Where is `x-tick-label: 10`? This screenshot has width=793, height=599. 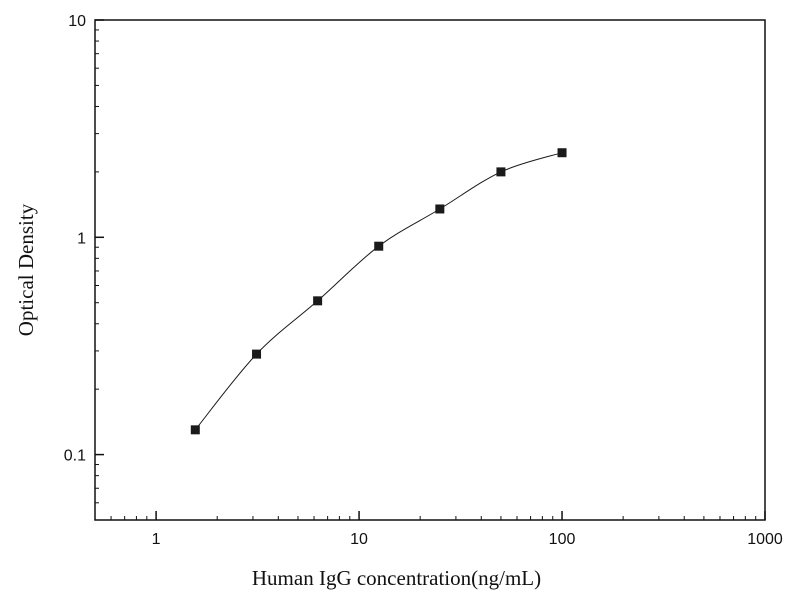
x-tick-label: 10 is located at coordinates (359, 539).